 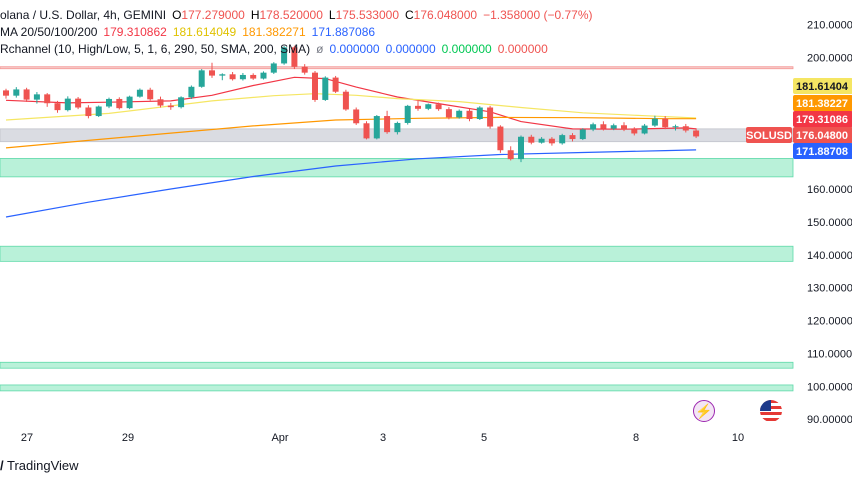 I want to click on ma20-line, so click(x=351, y=103).